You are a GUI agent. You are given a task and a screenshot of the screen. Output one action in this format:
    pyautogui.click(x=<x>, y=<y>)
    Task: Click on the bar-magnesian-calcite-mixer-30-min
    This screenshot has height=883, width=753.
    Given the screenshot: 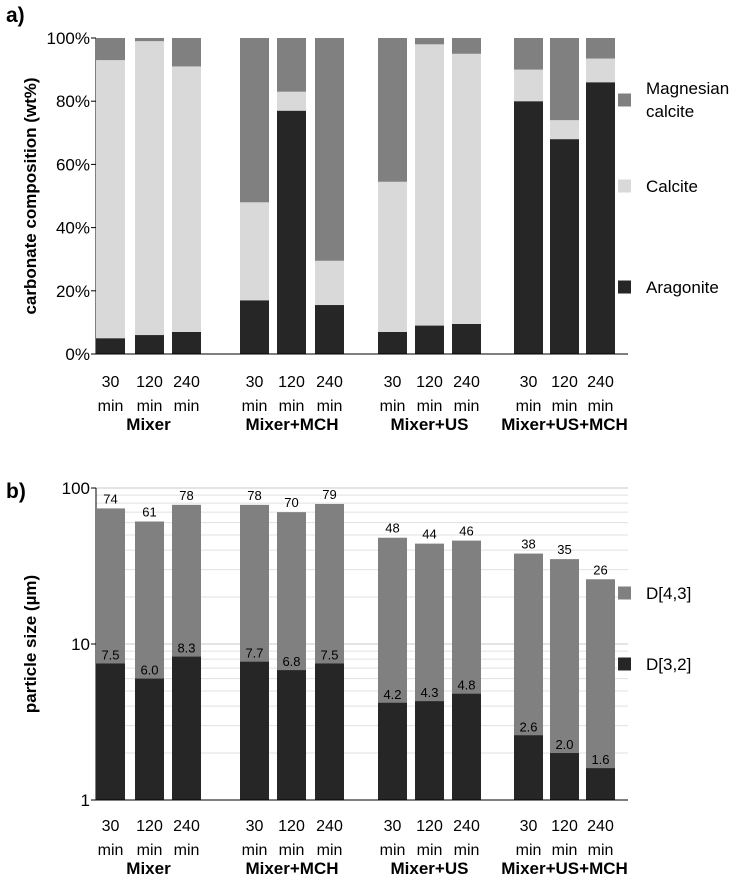 What is the action you would take?
    pyautogui.click(x=110, y=49)
    